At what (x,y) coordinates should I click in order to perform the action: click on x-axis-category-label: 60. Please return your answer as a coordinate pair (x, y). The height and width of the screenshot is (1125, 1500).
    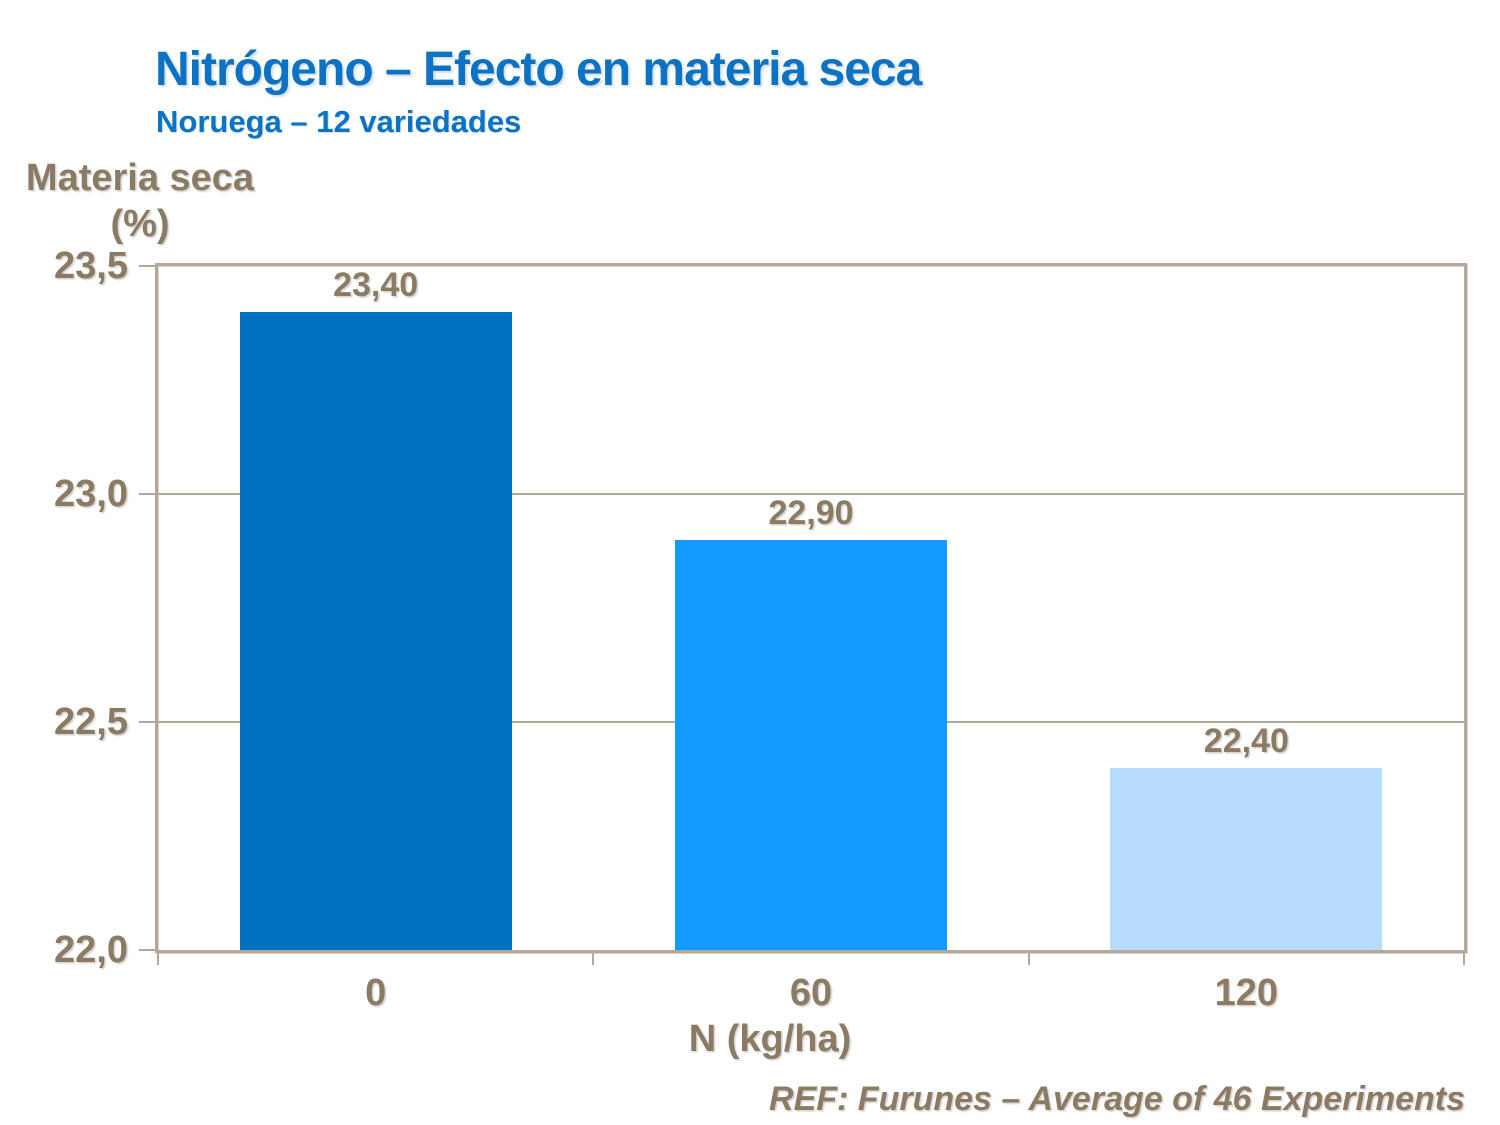
    Looking at the image, I should click on (811, 993).